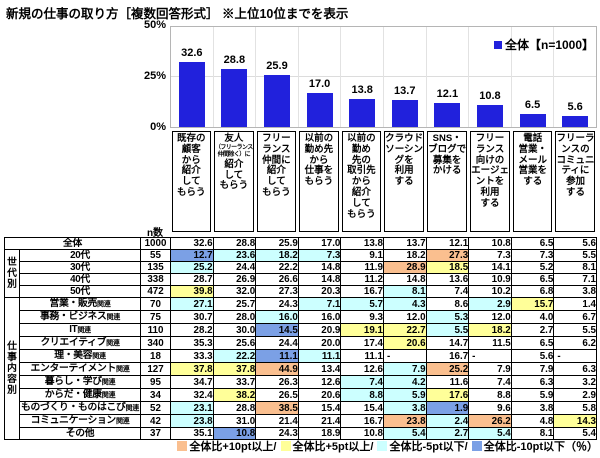 The width and height of the screenshot is (600, 458). What do you see at coordinates (276, 149) in the screenshot?
I see `category-label-line: ランス` at bounding box center [276, 149].